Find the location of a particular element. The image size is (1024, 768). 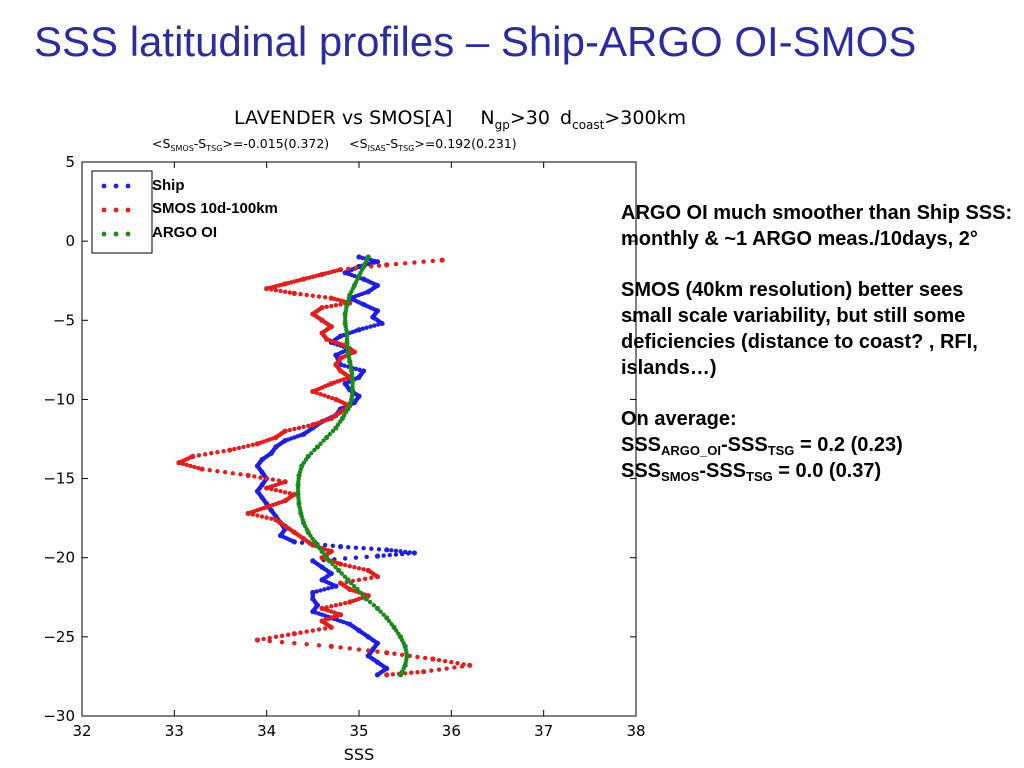

x-tick-label: 38 is located at coordinates (635, 731).